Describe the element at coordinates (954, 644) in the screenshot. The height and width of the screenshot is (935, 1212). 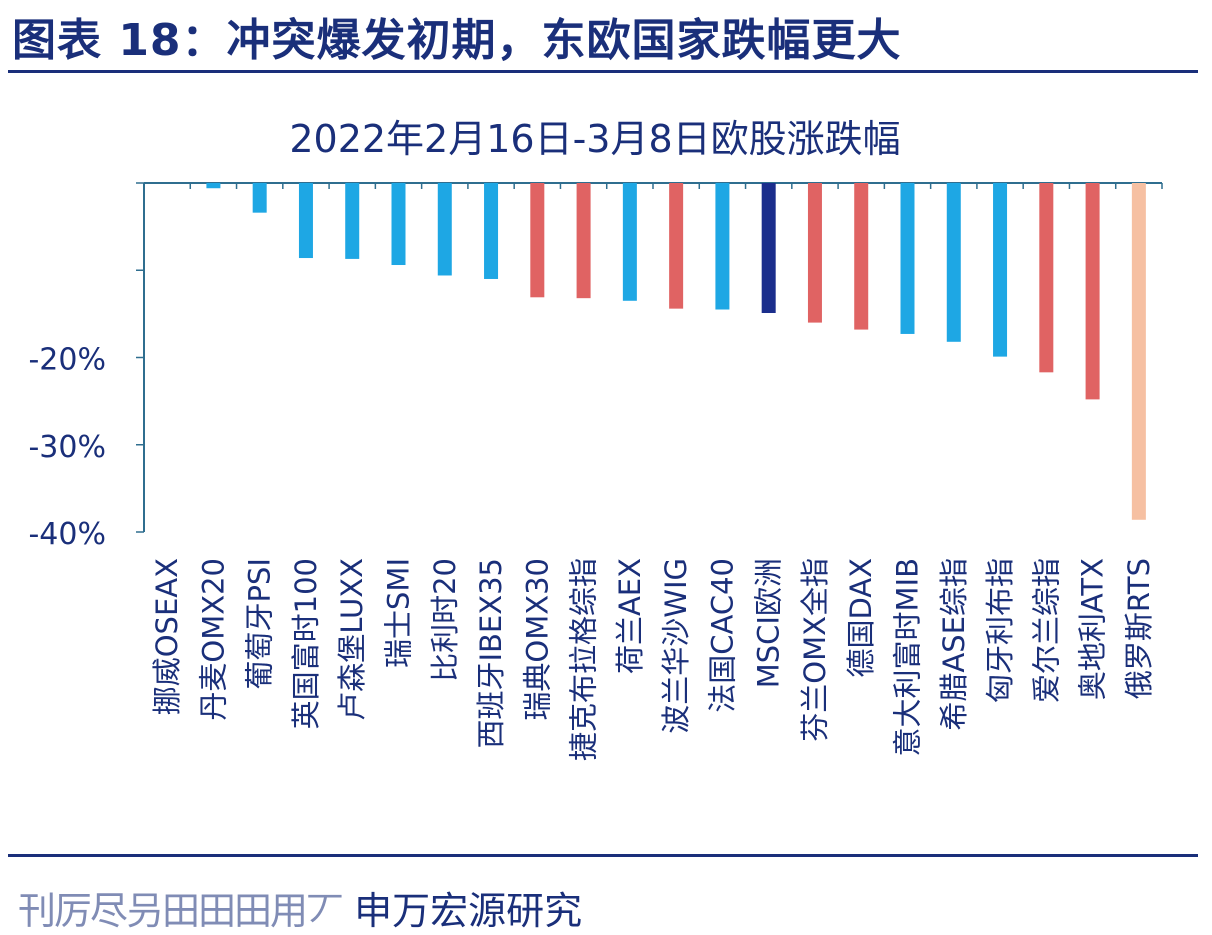
I see `x-category-label: 希腊ASE综指` at that location.